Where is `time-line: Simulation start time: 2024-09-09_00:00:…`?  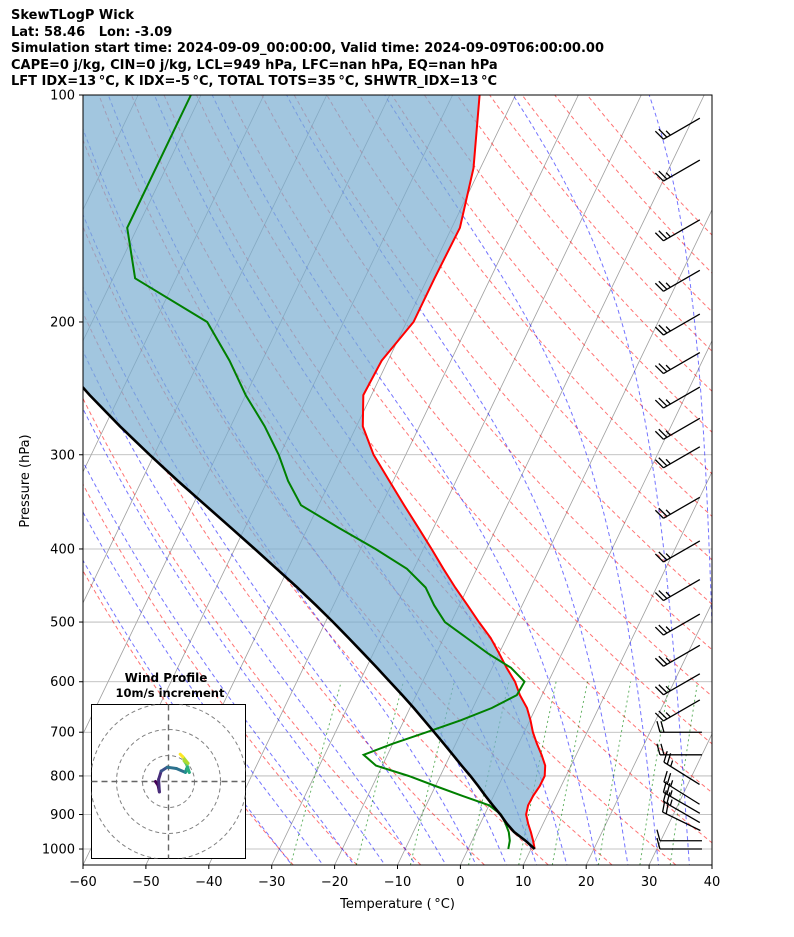
time-line: Simulation start time: 2024-09-09_00:00:… is located at coordinates (307, 48).